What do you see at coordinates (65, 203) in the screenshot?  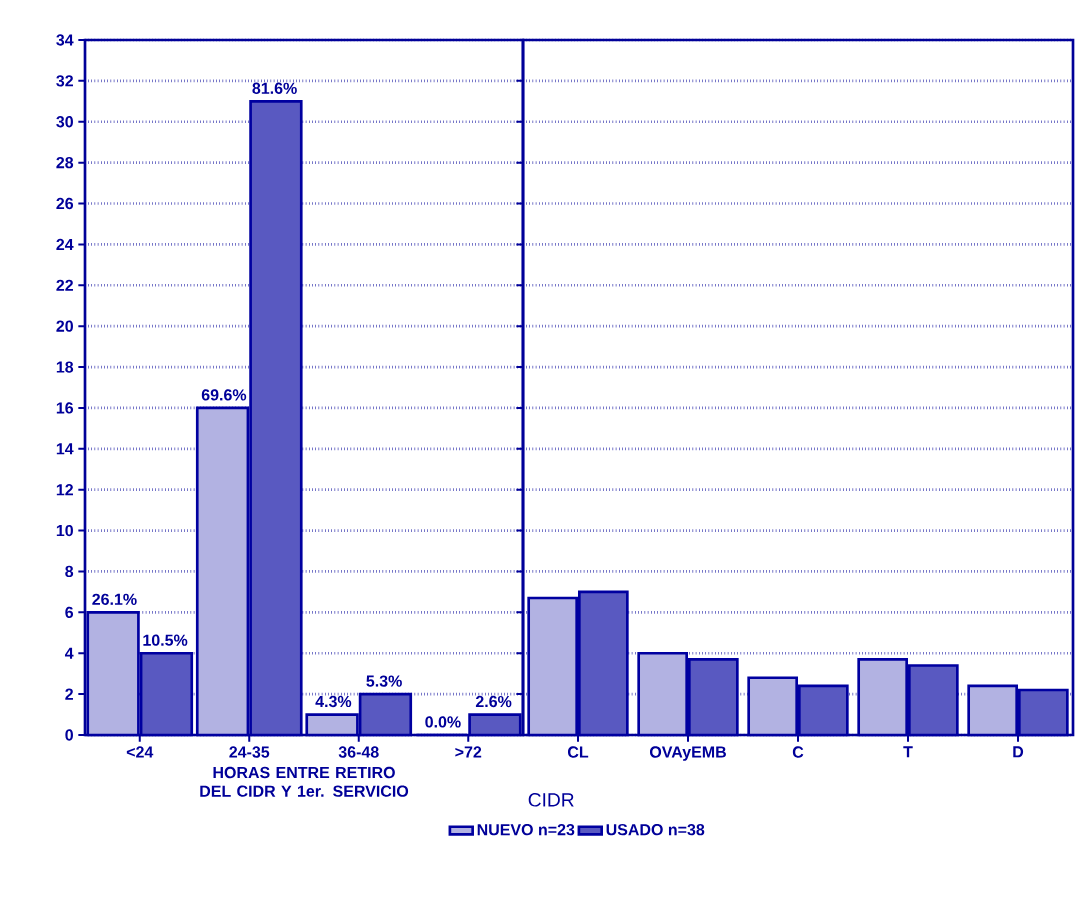 I see `y-tick-label: 26` at bounding box center [65, 203].